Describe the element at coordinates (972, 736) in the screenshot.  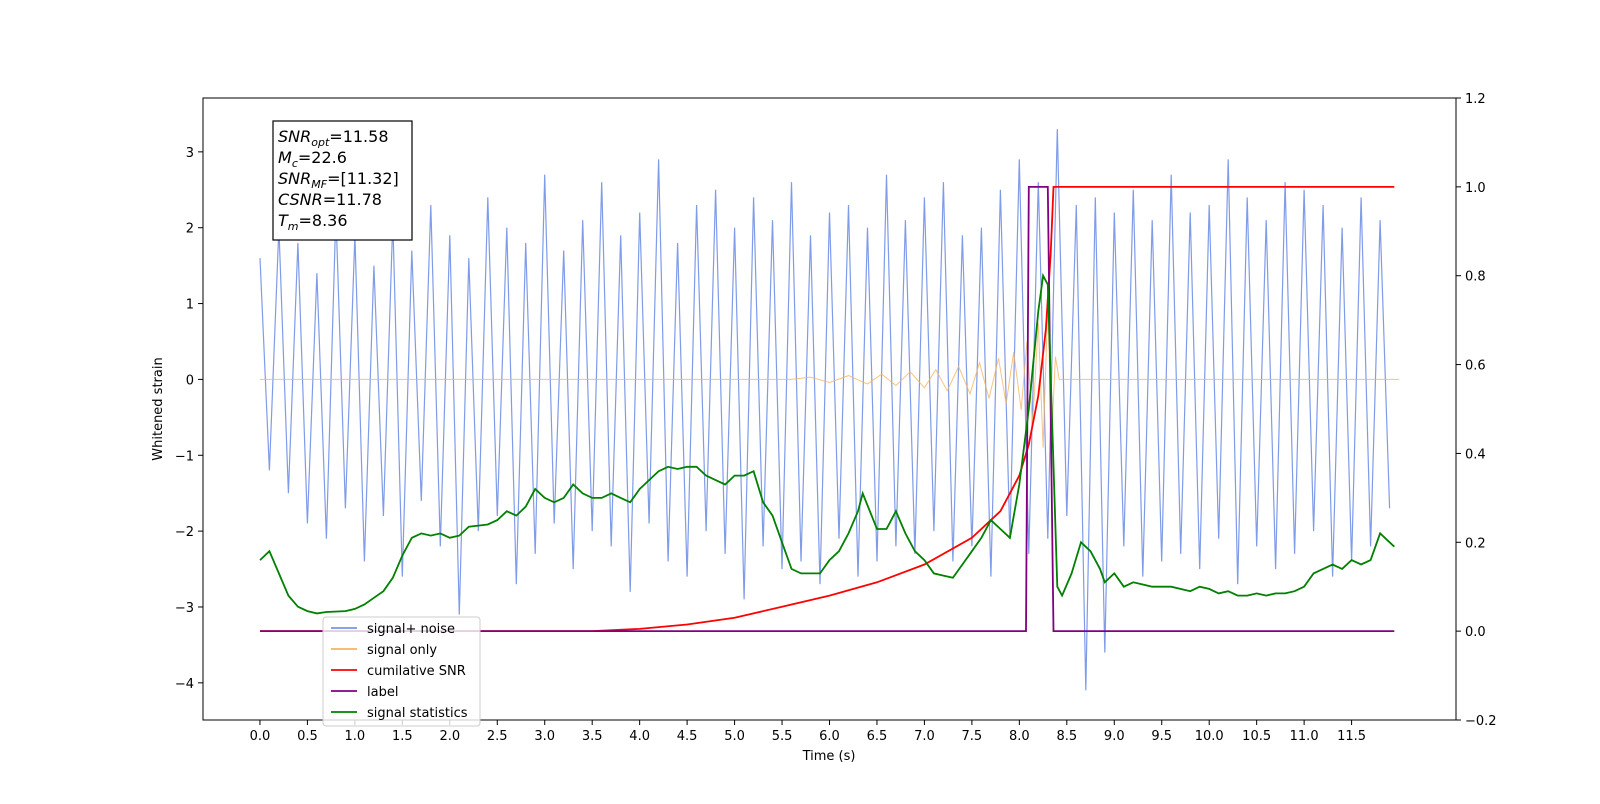
I see `x-tick-label: 7.5` at that location.